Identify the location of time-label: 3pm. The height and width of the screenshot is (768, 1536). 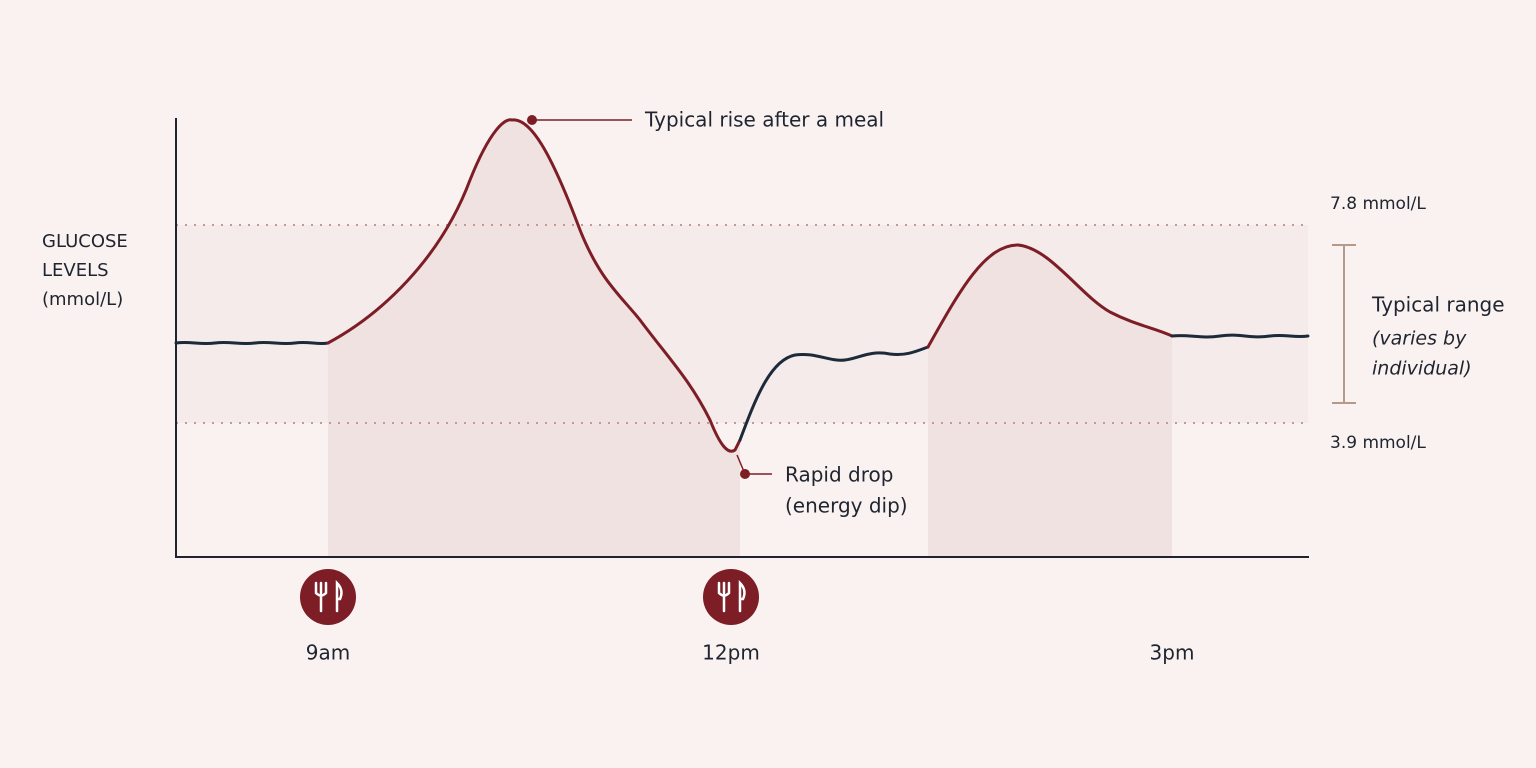
(1172, 653).